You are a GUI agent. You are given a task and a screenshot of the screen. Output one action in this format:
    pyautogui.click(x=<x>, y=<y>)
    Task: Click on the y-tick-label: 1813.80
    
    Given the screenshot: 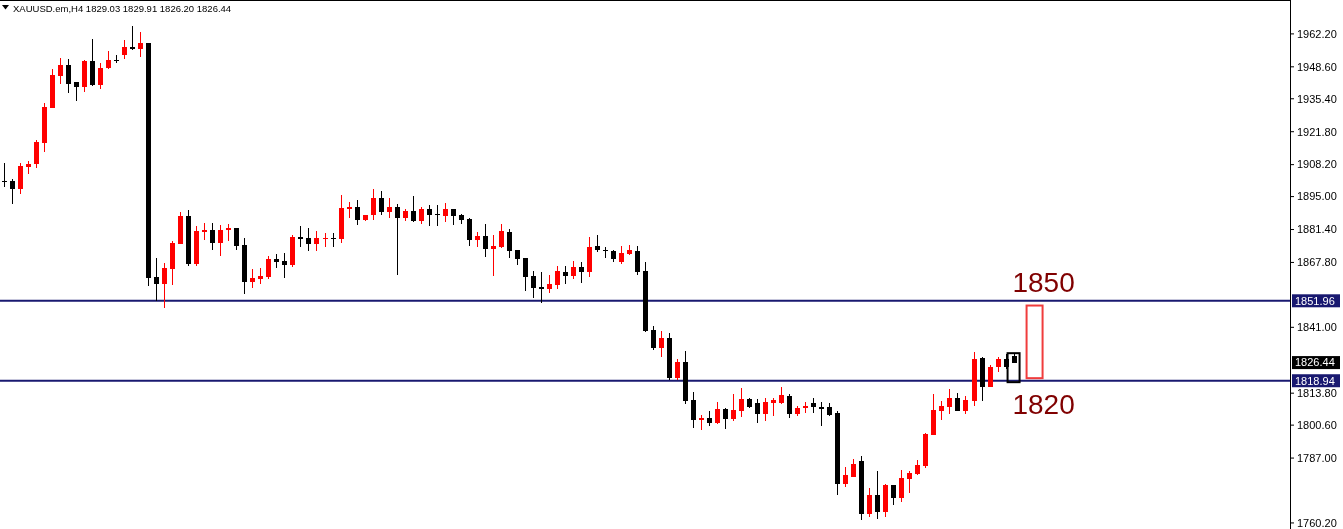 What is the action you would take?
    pyautogui.click(x=1317, y=393)
    